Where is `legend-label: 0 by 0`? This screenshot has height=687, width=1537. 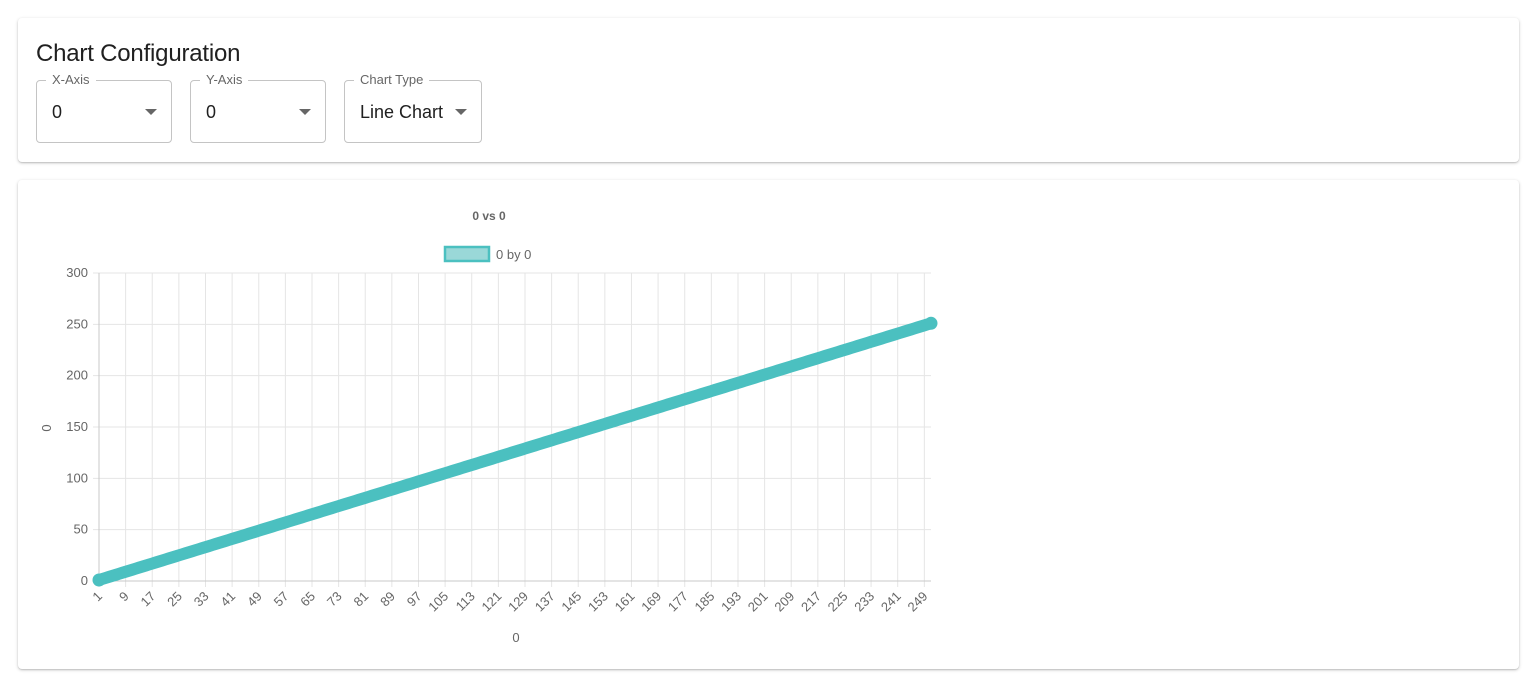
legend-label: 0 by 0 is located at coordinates (513, 254).